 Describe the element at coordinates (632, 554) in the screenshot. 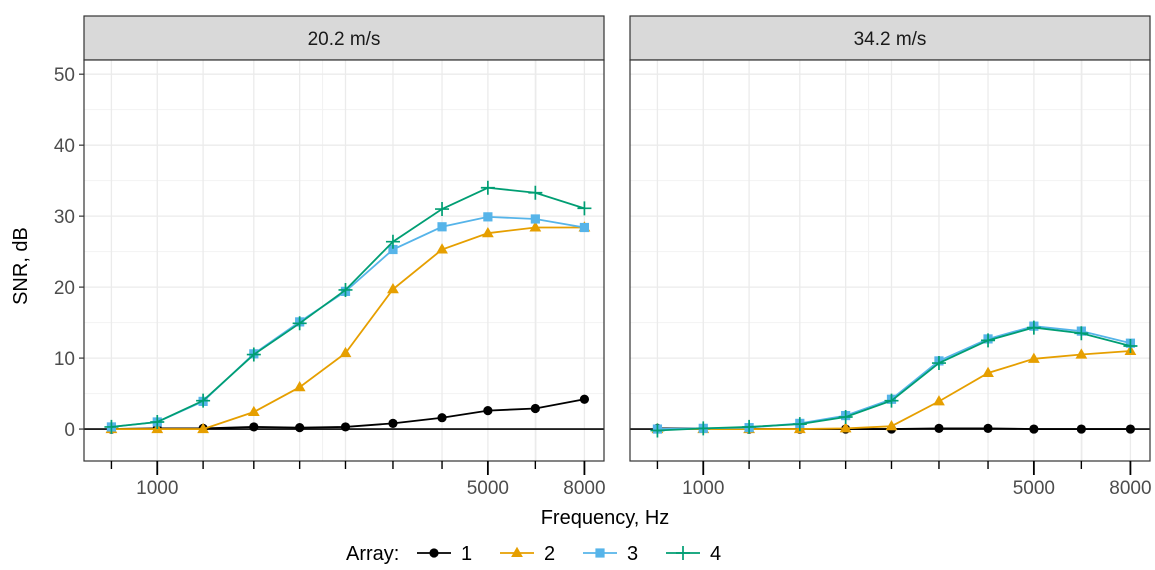

I see `legend-label: 3` at that location.